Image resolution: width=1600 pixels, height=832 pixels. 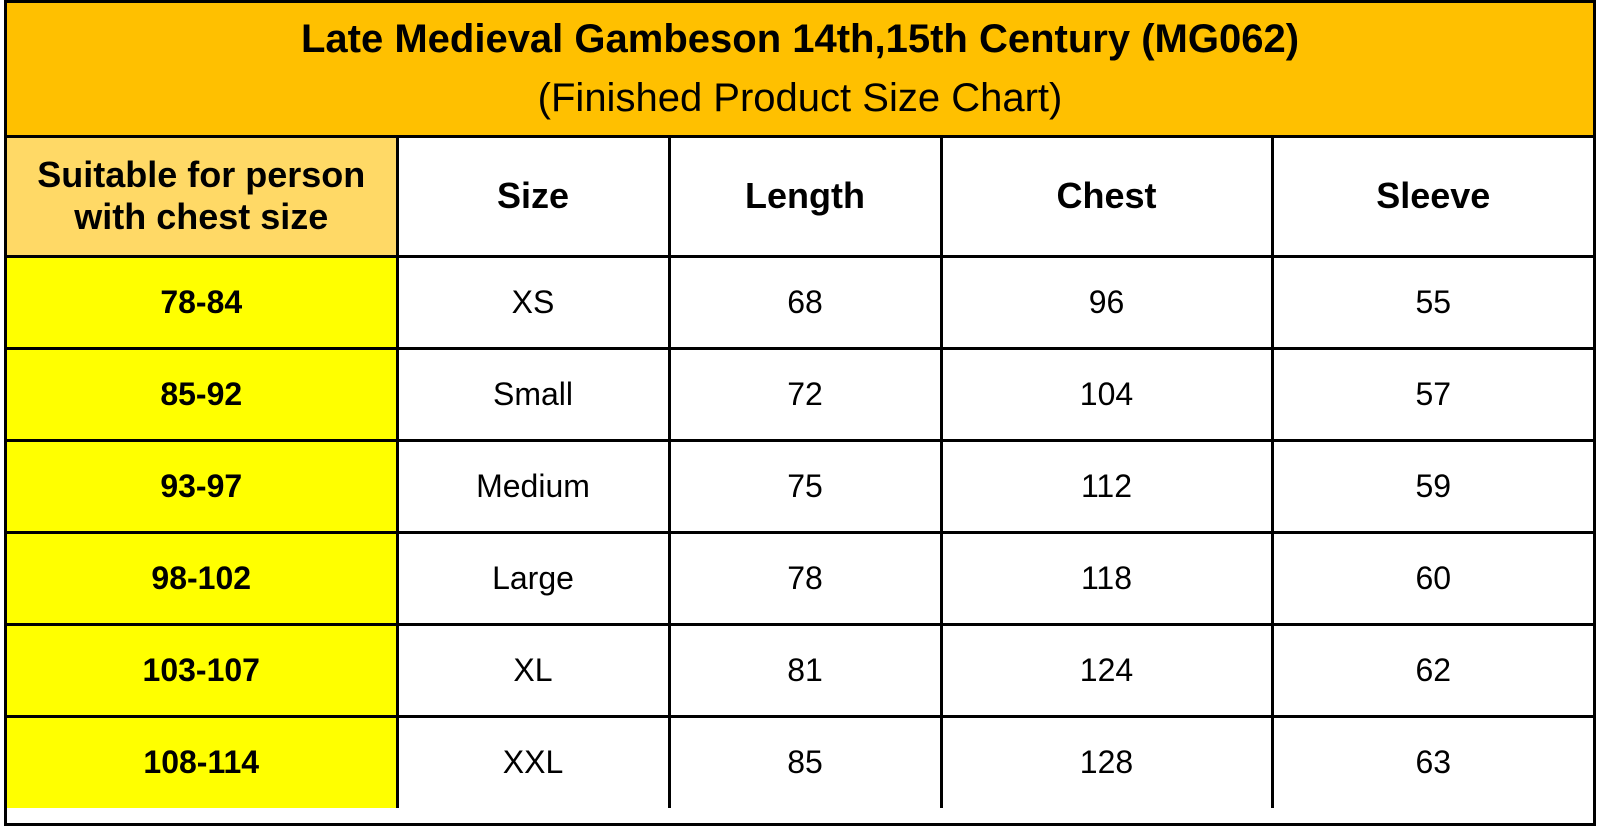 What do you see at coordinates (203, 578) in the screenshot?
I see `suitable-chest-size-cell: 98-102` at bounding box center [203, 578].